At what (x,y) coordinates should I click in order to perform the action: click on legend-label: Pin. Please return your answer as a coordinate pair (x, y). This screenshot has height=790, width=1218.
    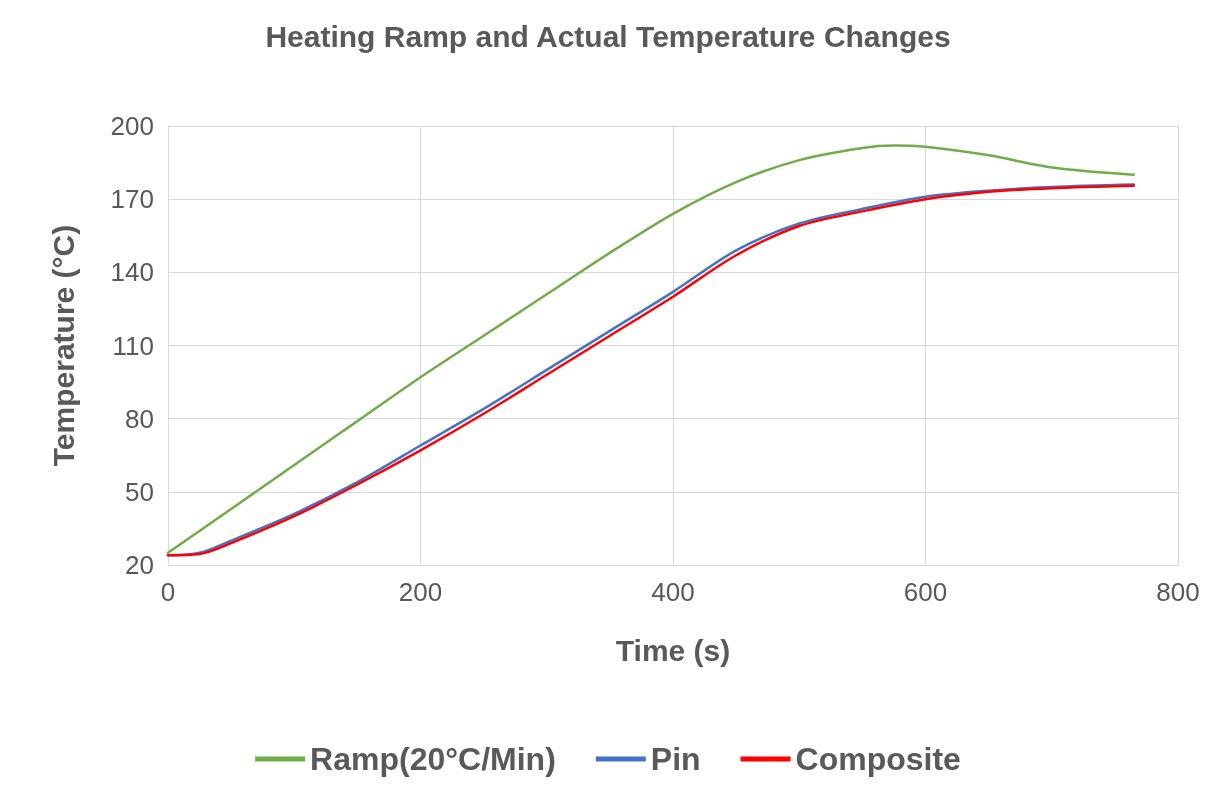
    Looking at the image, I should click on (675, 759).